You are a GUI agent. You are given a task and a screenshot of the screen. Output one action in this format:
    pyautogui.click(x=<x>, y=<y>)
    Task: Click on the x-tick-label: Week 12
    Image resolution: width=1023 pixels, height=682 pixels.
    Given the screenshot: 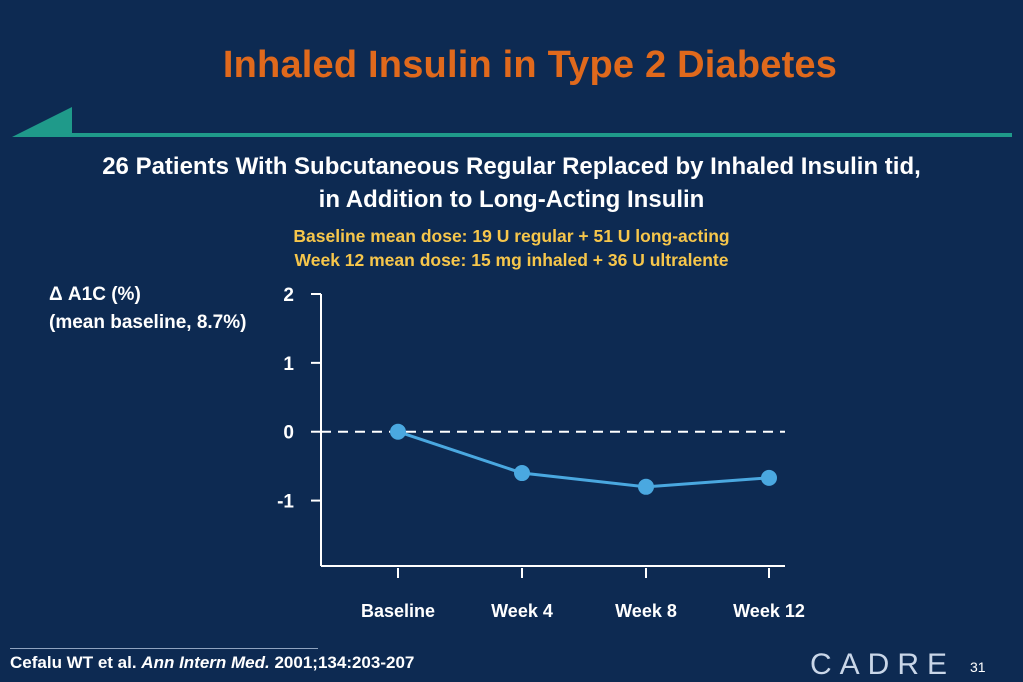 What is the action you would take?
    pyautogui.click(x=769, y=611)
    